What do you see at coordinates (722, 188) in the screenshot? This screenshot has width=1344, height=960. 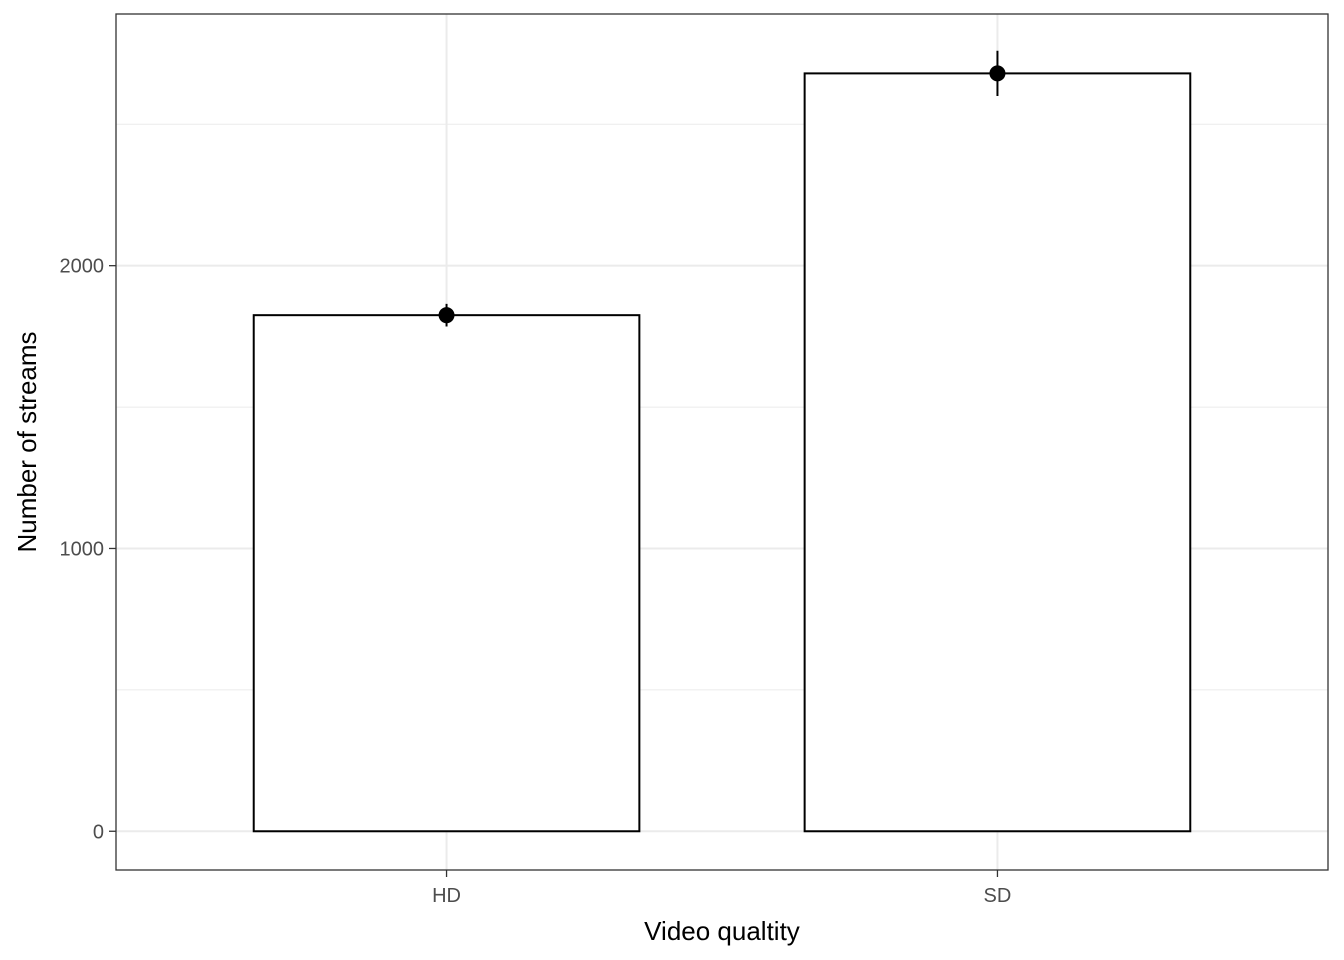 I see `error-bars` at bounding box center [722, 188].